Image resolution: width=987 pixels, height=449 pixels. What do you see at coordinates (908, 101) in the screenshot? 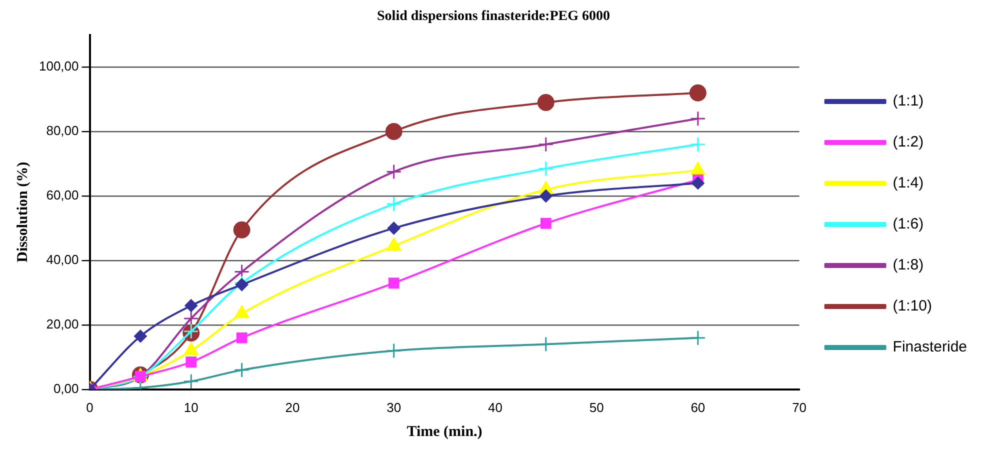
I see `legend-label: (1:1)` at bounding box center [908, 101].